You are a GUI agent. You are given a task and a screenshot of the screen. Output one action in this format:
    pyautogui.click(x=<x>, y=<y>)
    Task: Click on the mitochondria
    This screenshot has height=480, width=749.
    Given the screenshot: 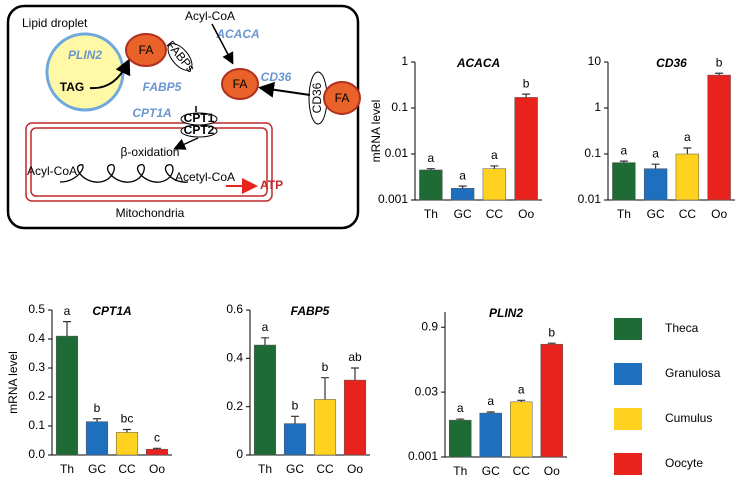 What is the action you would take?
    pyautogui.click(x=149, y=162)
    